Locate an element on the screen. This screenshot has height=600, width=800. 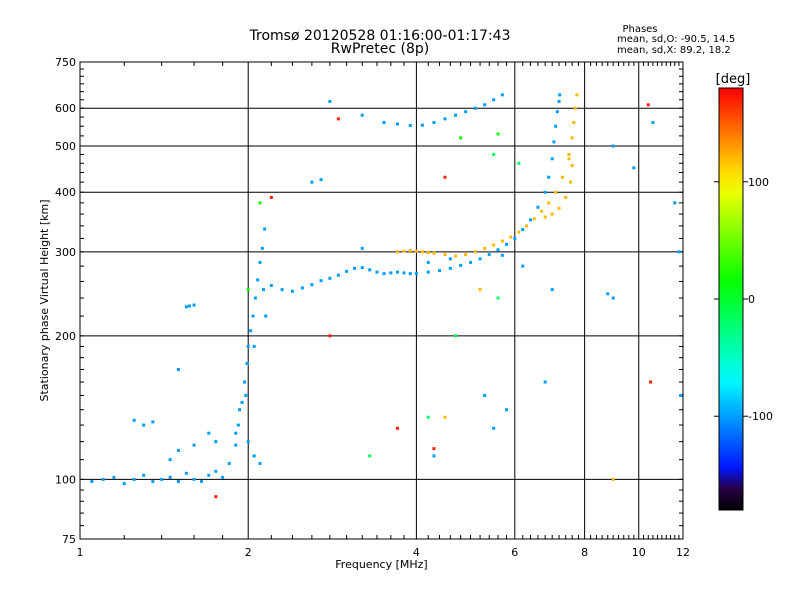
x-tick-label: 8 is located at coordinates (584, 552).